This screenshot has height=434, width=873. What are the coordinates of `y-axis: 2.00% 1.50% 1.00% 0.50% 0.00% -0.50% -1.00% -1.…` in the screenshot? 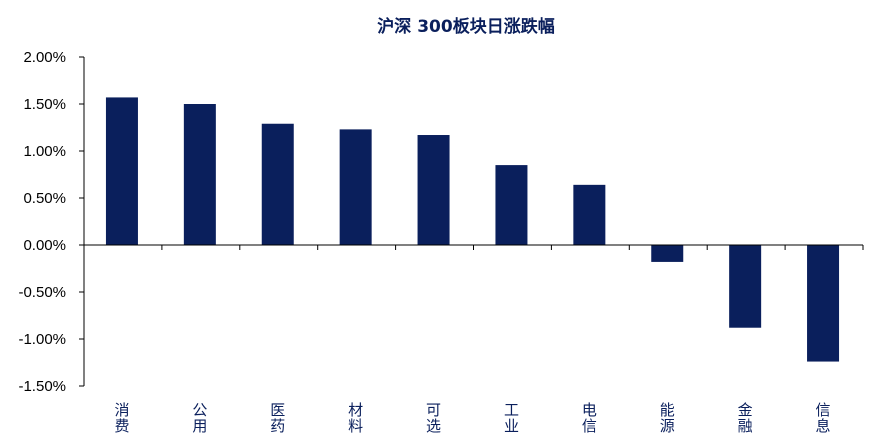 It's located at (51, 222).